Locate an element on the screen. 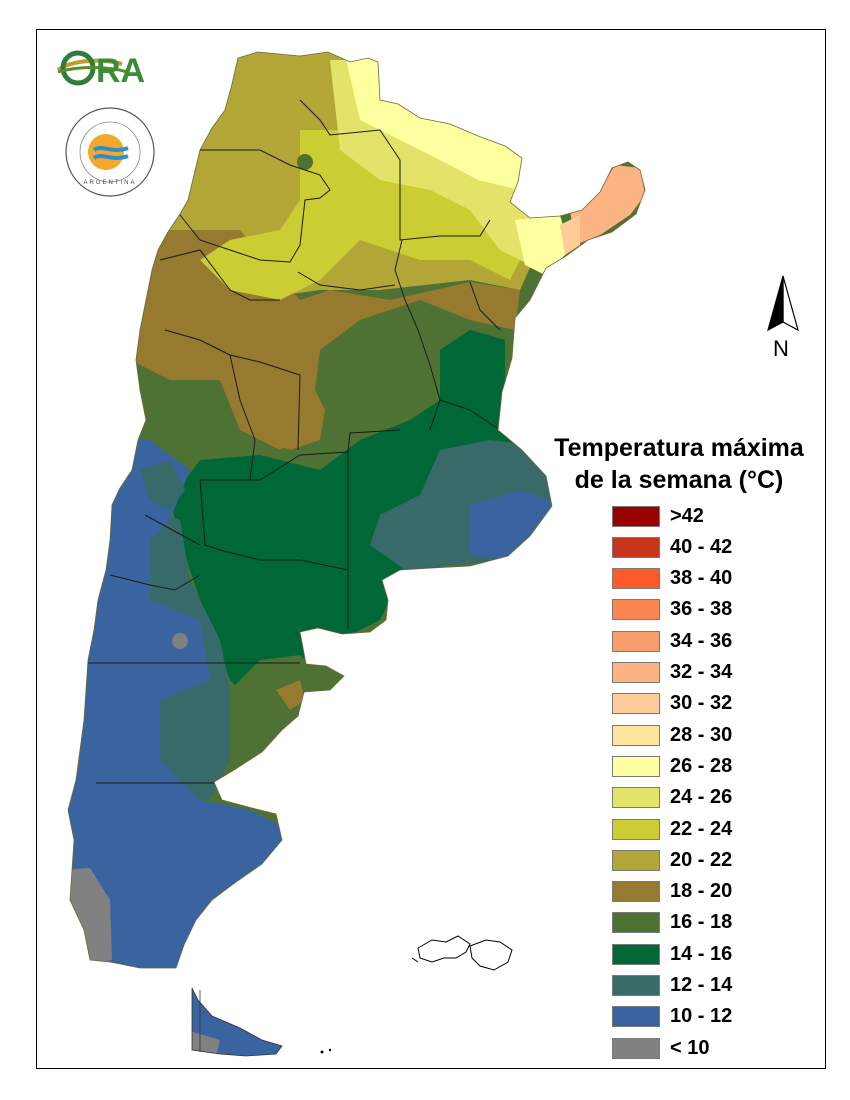 The width and height of the screenshot is (850, 1100). legend-label: 40 - 42 is located at coordinates (701, 546).